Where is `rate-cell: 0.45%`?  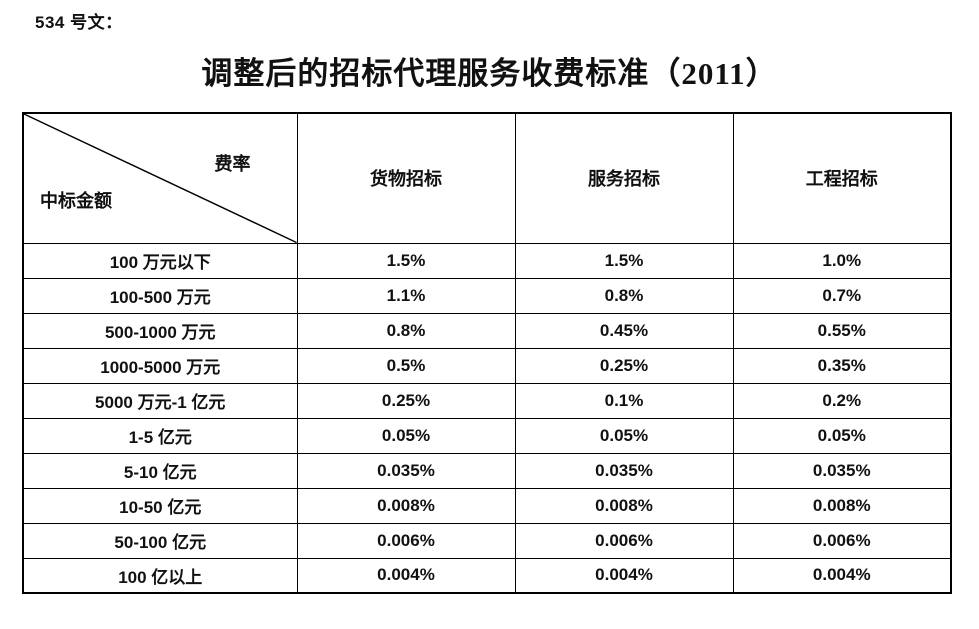 rate-cell: 0.45% is located at coordinates (624, 330).